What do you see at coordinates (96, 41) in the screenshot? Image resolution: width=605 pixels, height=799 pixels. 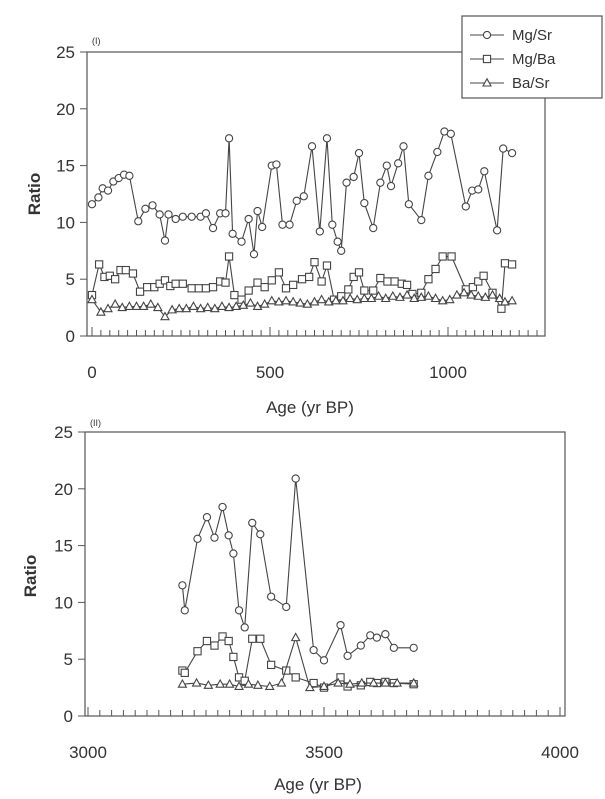 I see `panel-label-i: (I)` at bounding box center [96, 41].